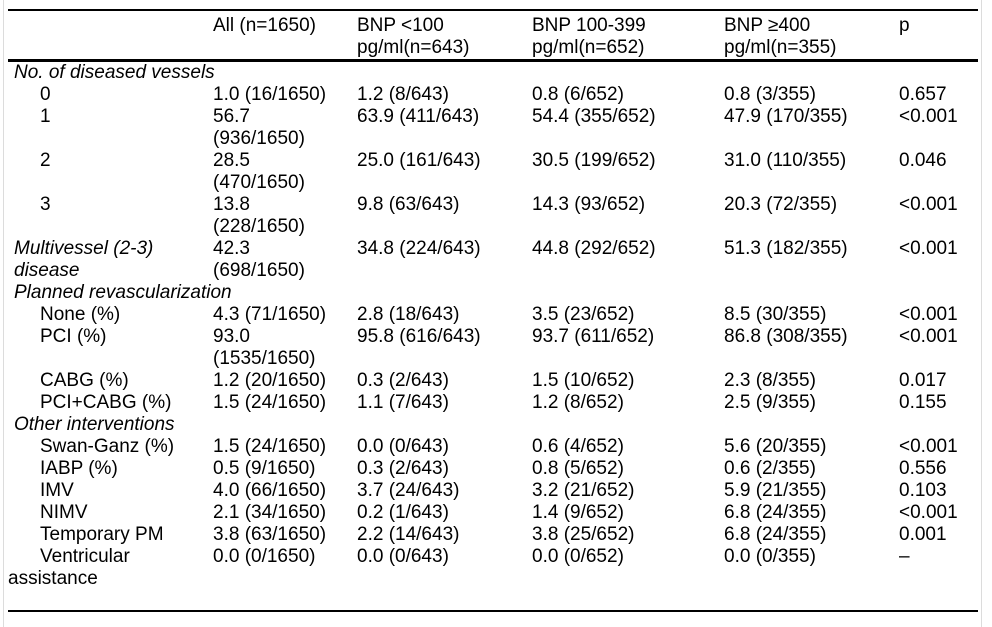 Image resolution: width=992 pixels, height=627 pixels. What do you see at coordinates (408, 490) in the screenshot?
I see `cell-bnp-lt100: 3.7 (24/643)` at bounding box center [408, 490].